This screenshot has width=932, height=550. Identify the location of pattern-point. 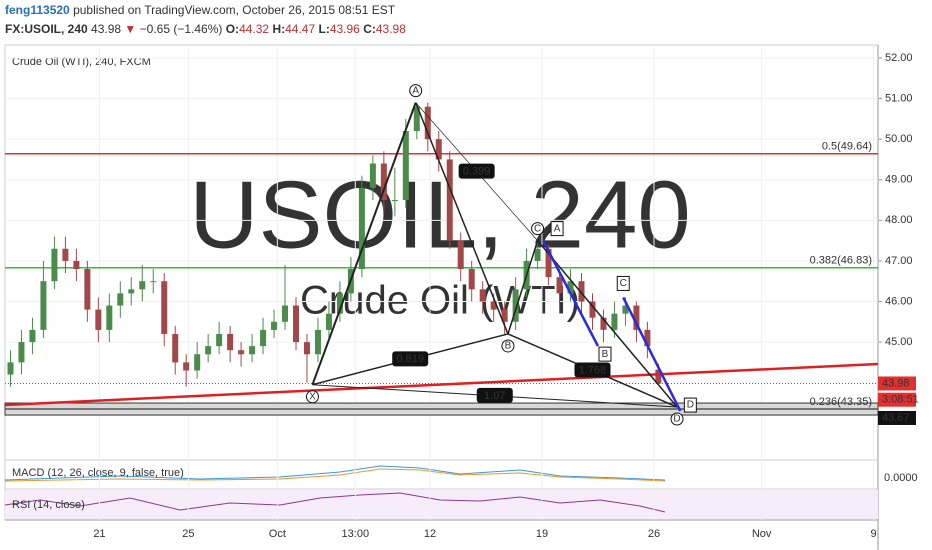
(538, 229).